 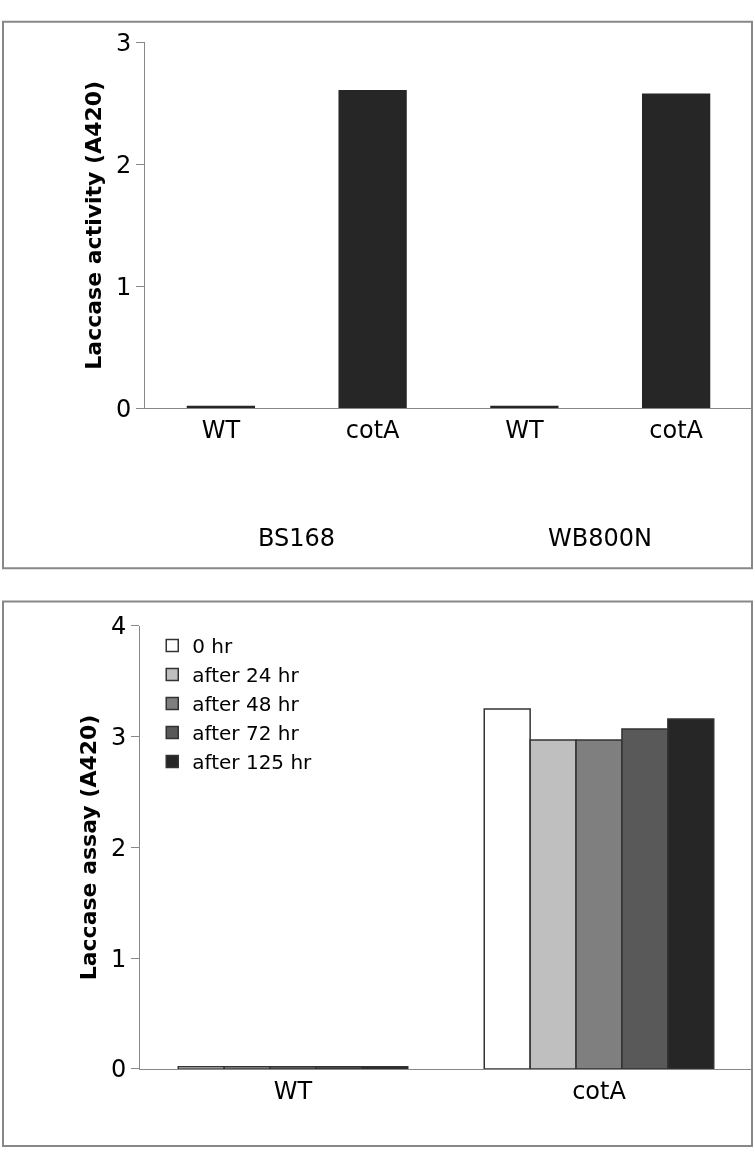 I want to click on legend-label: after 48 hr, so click(x=246, y=704).